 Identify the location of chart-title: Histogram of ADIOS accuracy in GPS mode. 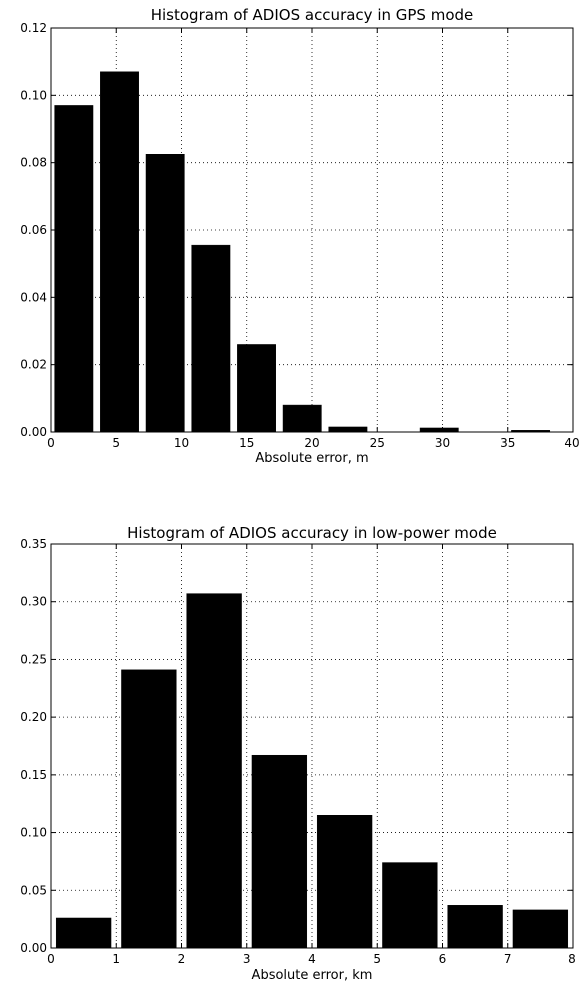
(312, 15).